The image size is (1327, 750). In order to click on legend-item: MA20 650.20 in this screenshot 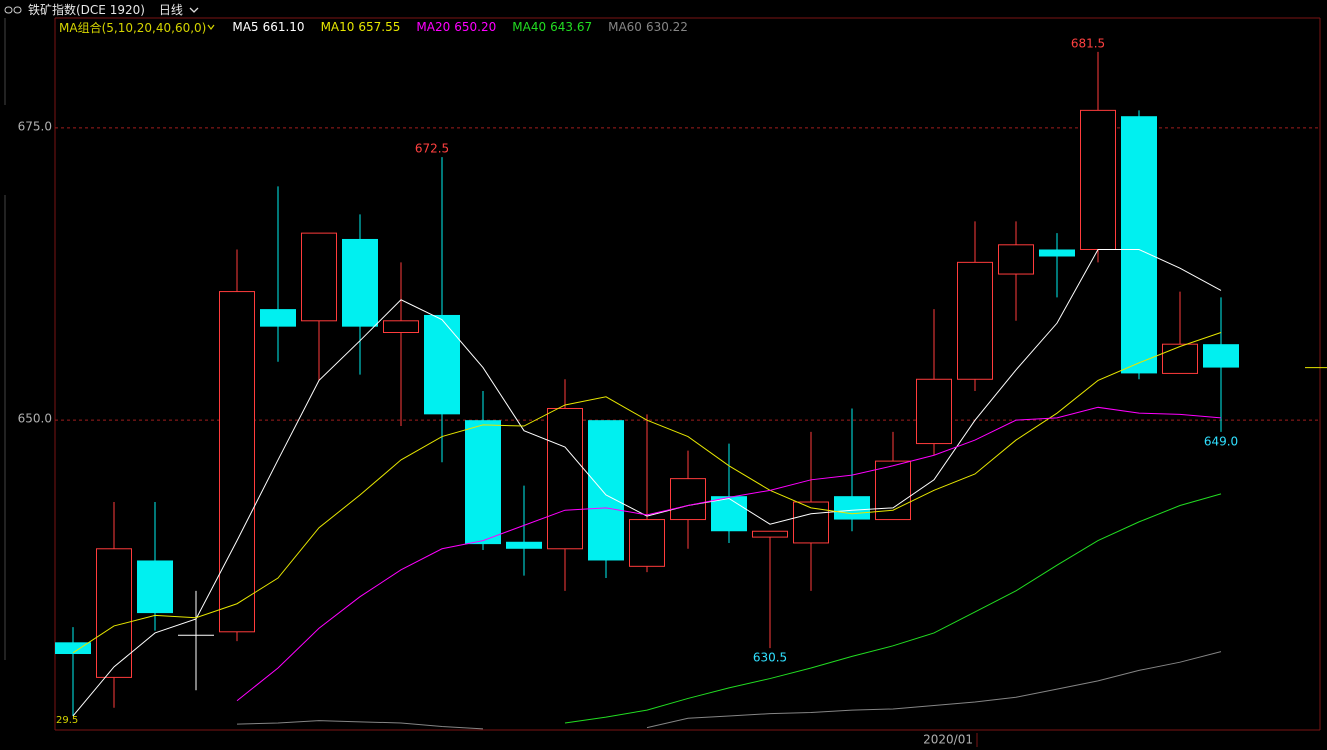, I will do `click(456, 27)`.